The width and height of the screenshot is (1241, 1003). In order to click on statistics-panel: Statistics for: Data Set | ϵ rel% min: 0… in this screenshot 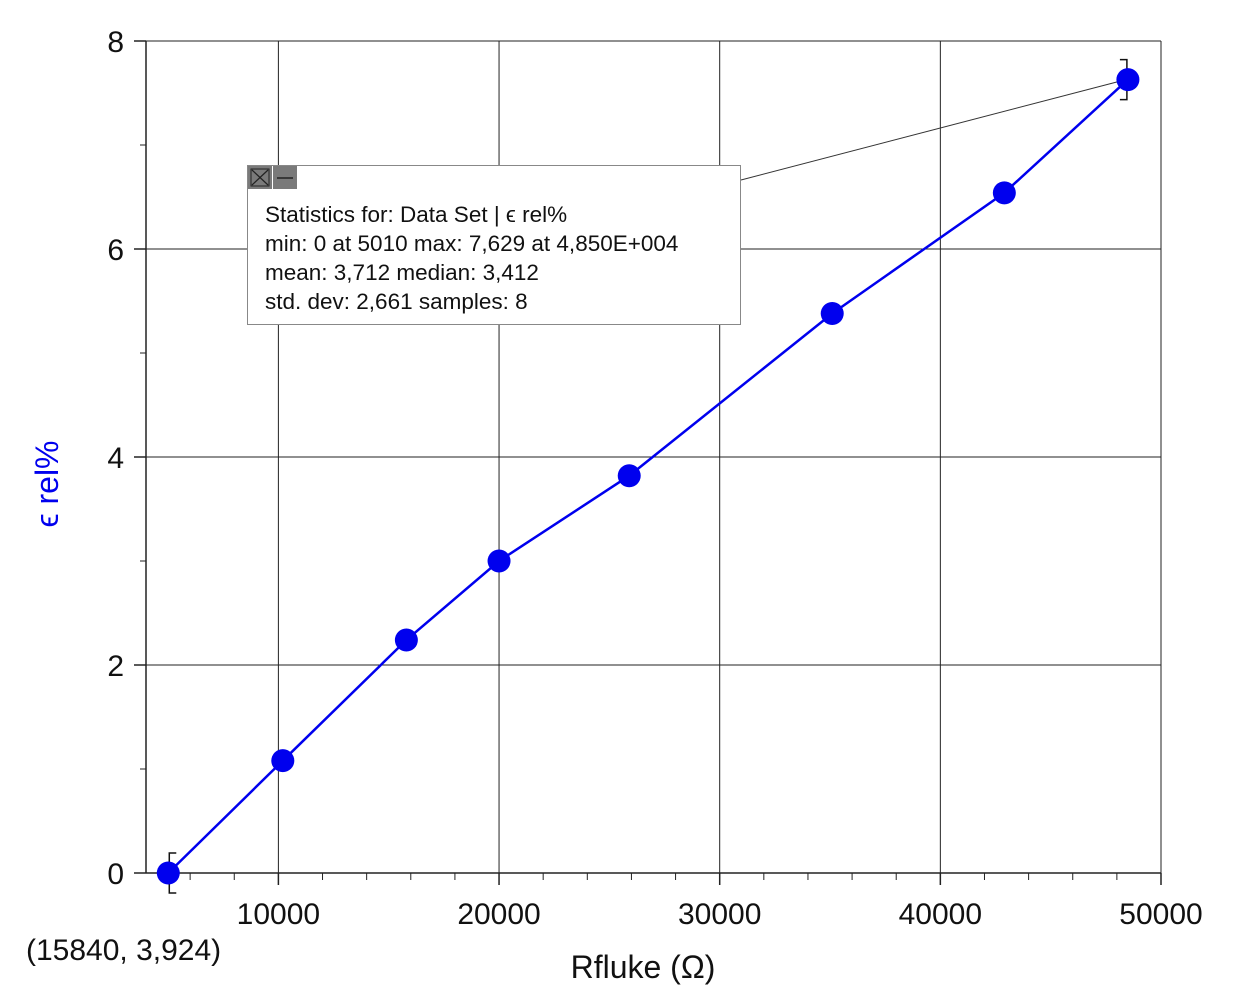, I will do `click(494, 245)`.